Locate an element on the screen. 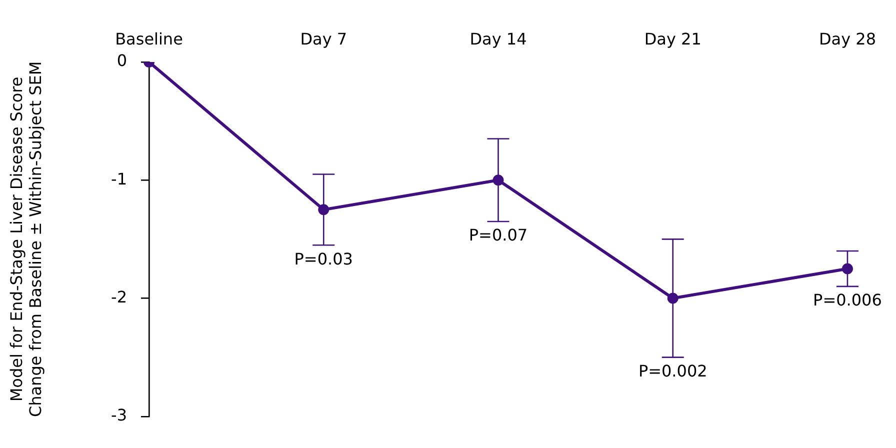 The image size is (896, 448). y-axis-title: Model for End-Stage Liver Disease Score Change from Baseline ± Within-Subject SEM is located at coordinates (25, 239).